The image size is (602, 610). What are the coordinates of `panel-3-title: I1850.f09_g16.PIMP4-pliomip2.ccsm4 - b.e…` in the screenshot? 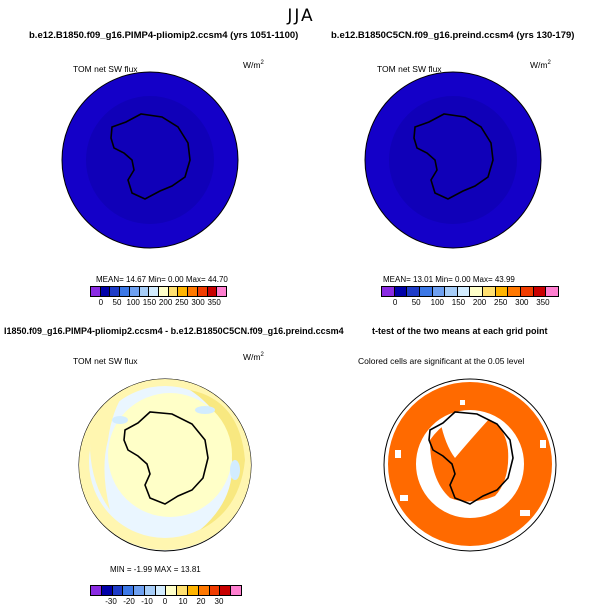 It's located at (174, 331).